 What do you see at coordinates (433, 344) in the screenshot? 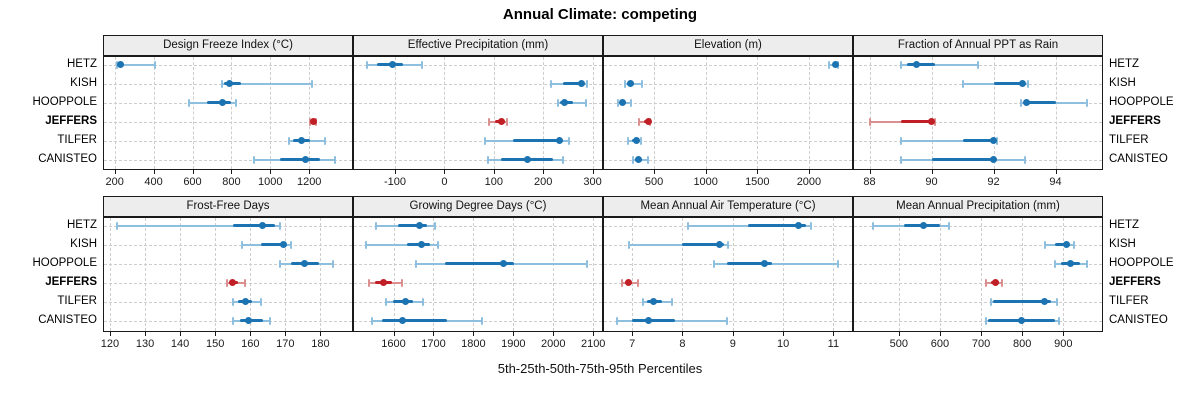
I see `axis-tick-label: 1700` at bounding box center [433, 344].